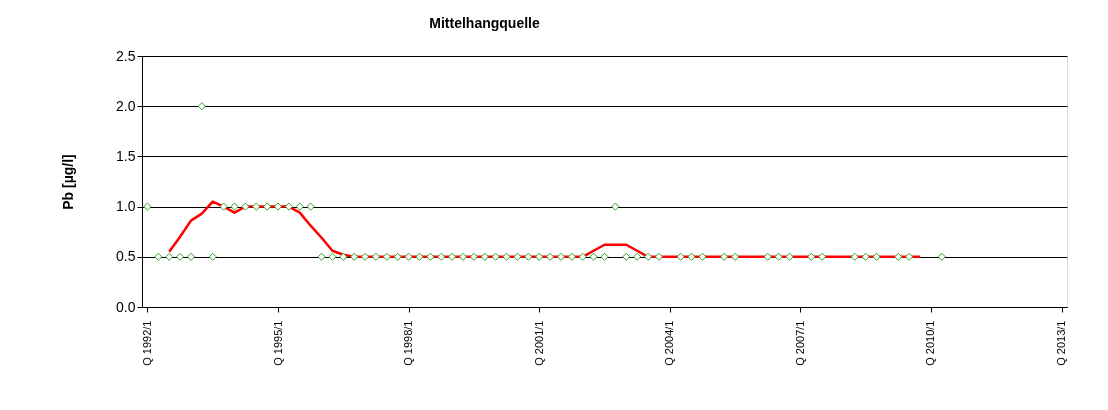 Image resolution: width=1108 pixels, height=410 pixels. I want to click on y-axis-title: Pb [µg/l], so click(68, 182).